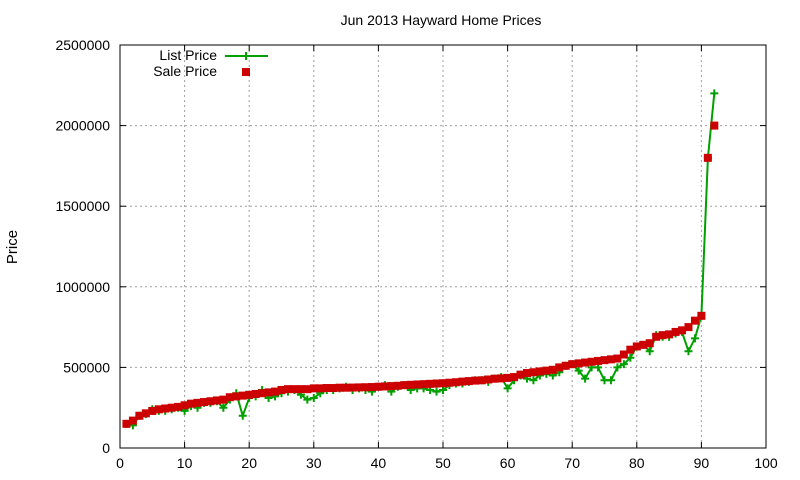  I want to click on y-tick-label: 1000000, so click(82, 287).